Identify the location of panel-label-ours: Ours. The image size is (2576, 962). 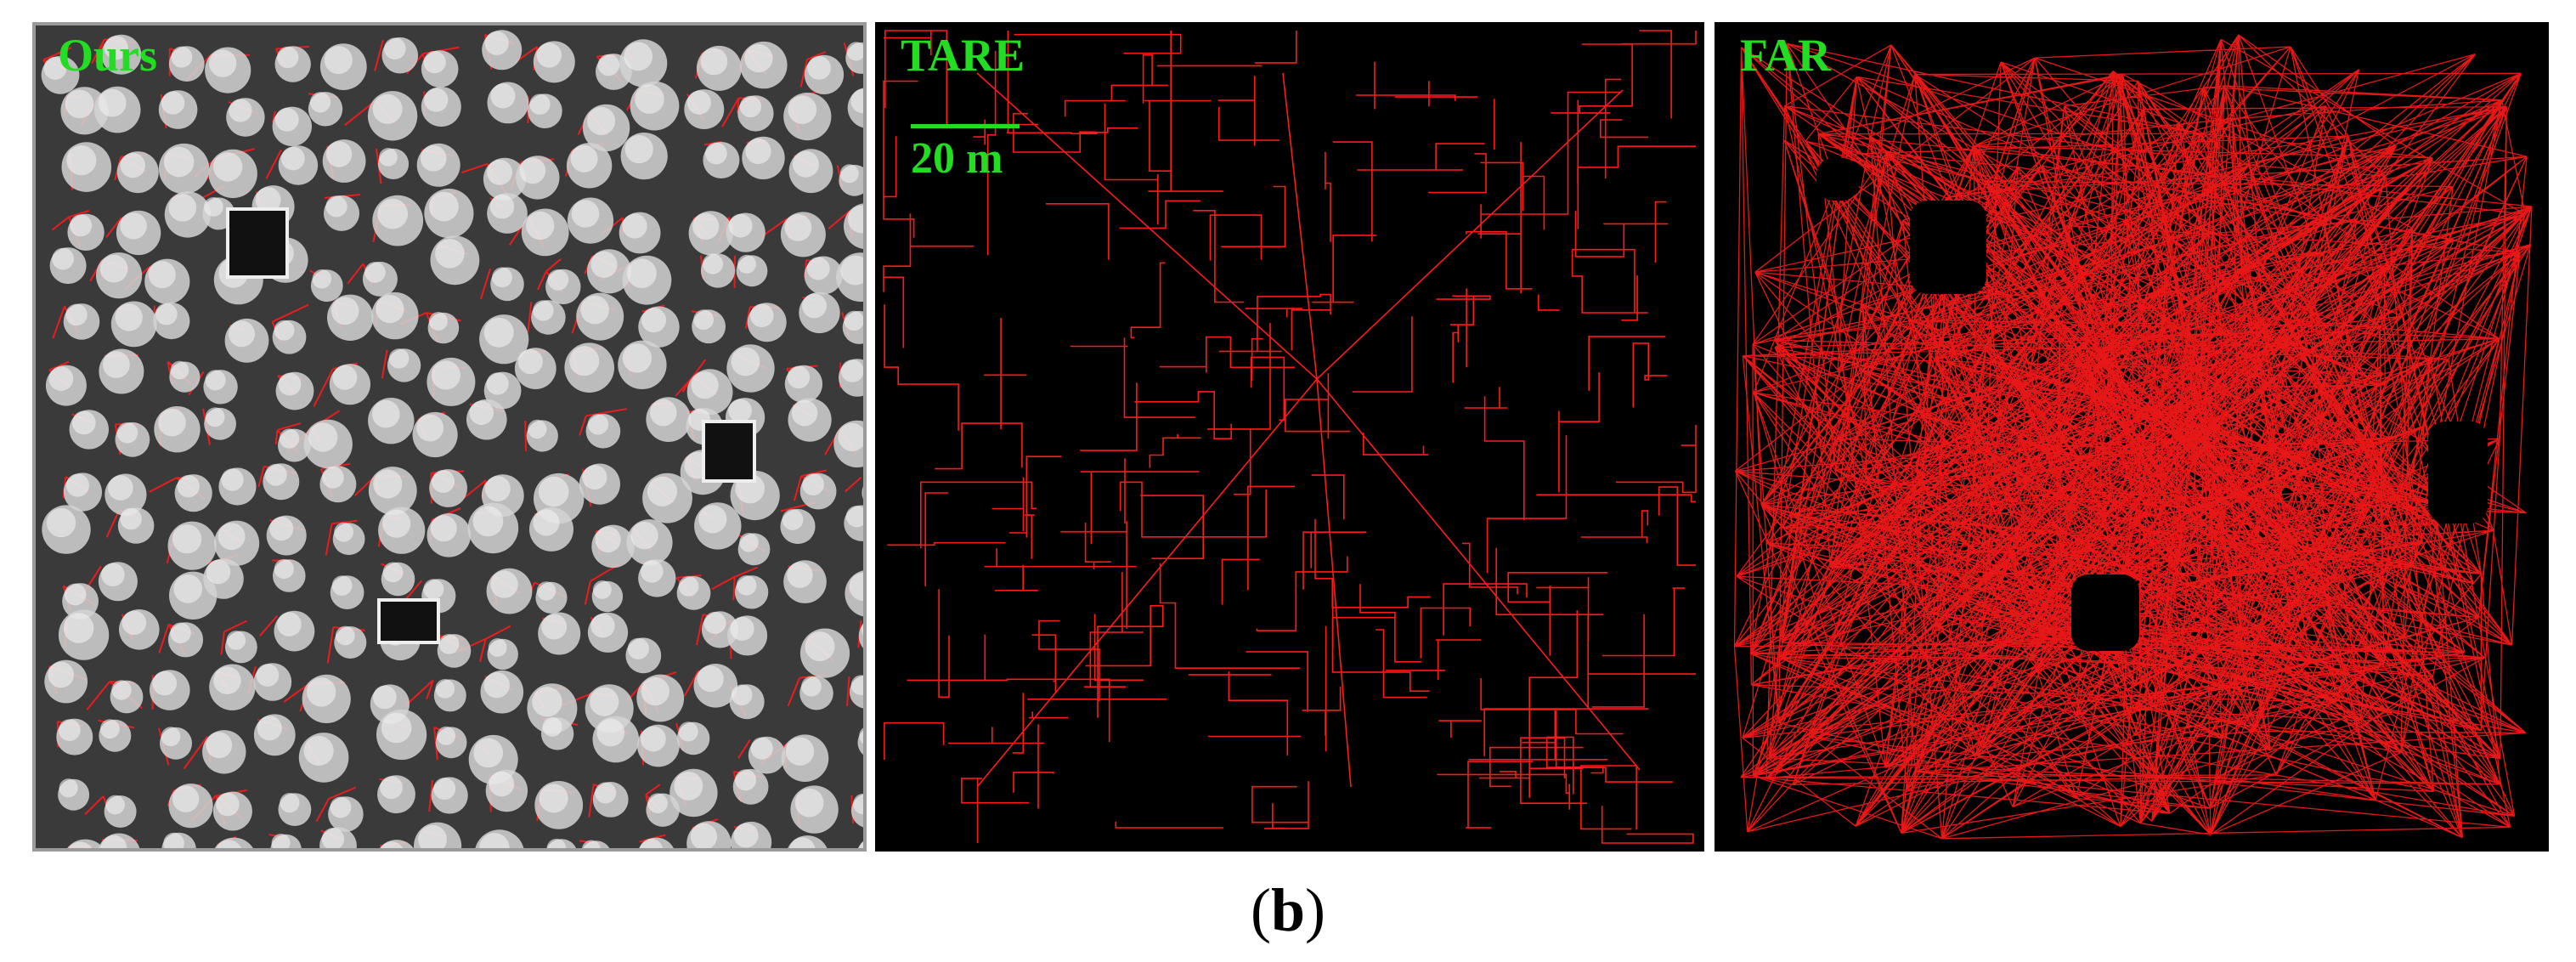
(108, 55).